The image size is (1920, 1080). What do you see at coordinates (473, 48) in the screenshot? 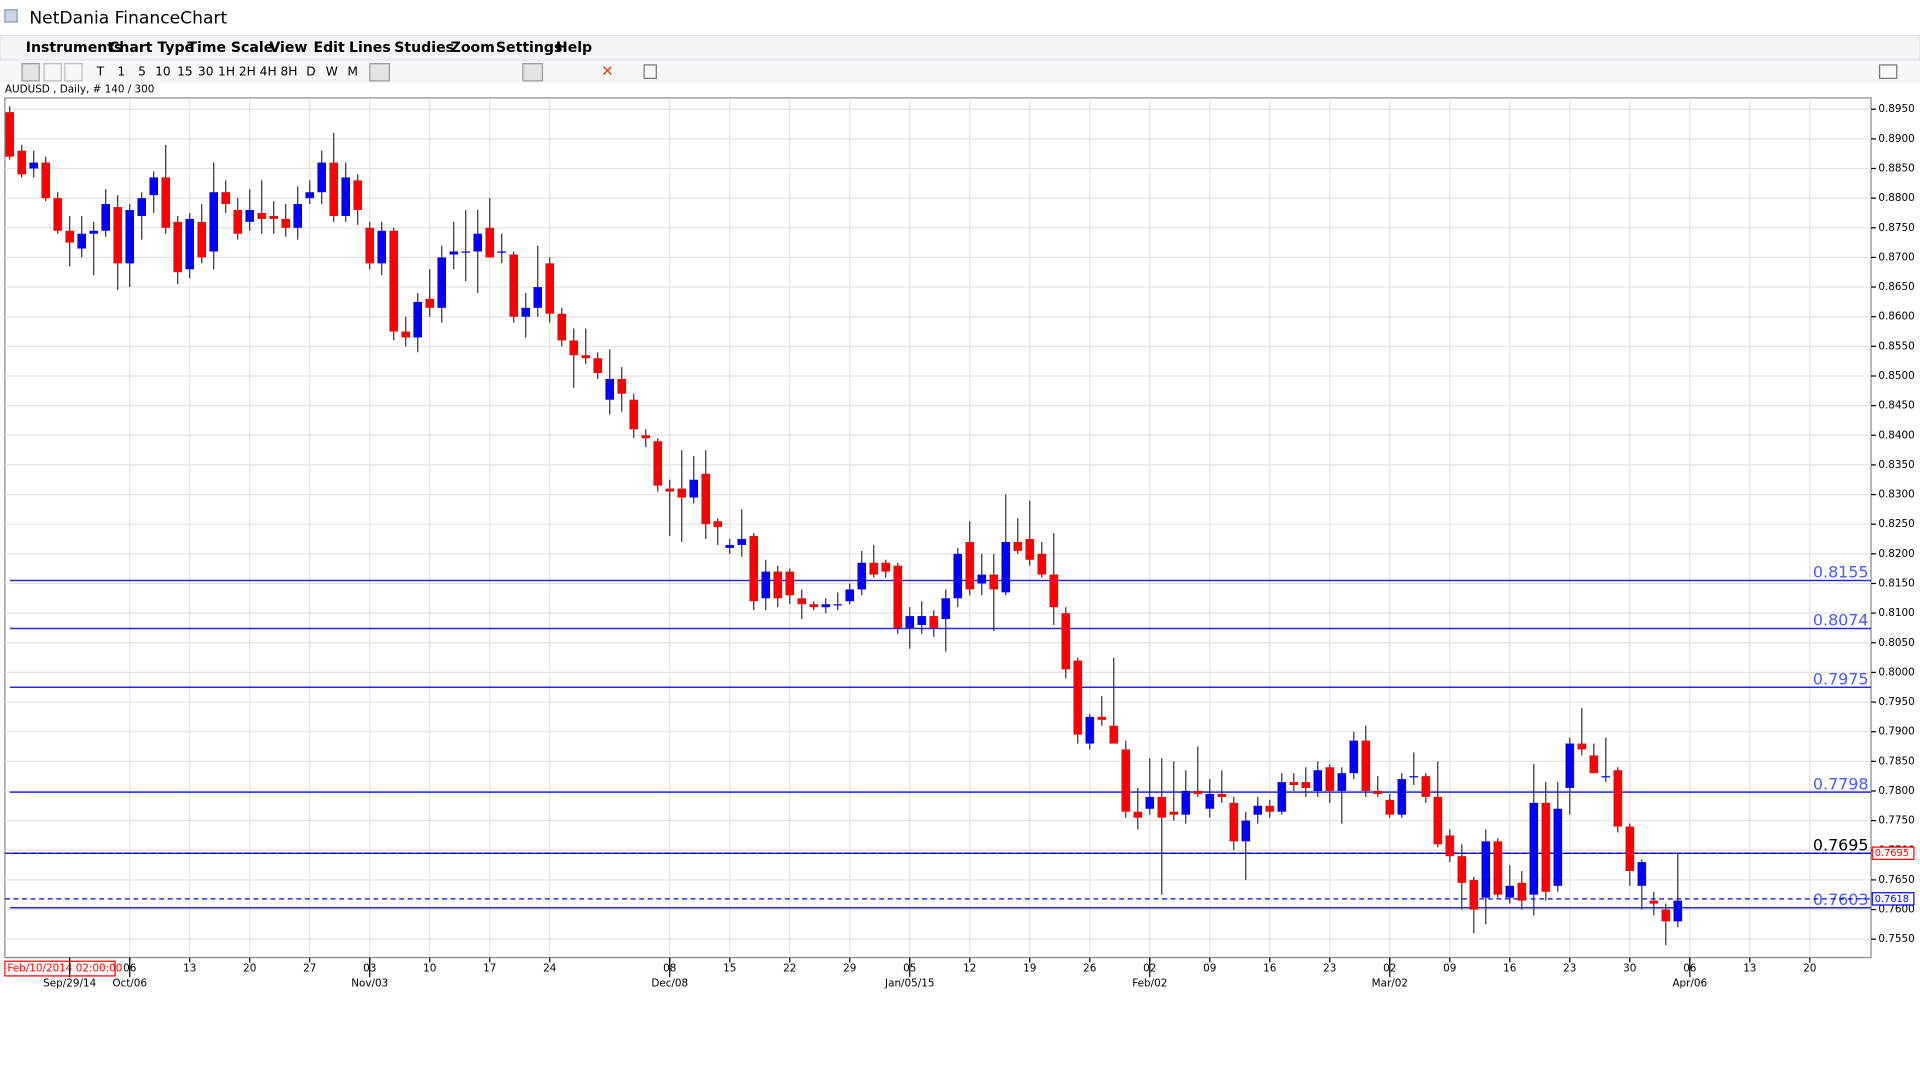
I see `menu-item: Zoom` at bounding box center [473, 48].